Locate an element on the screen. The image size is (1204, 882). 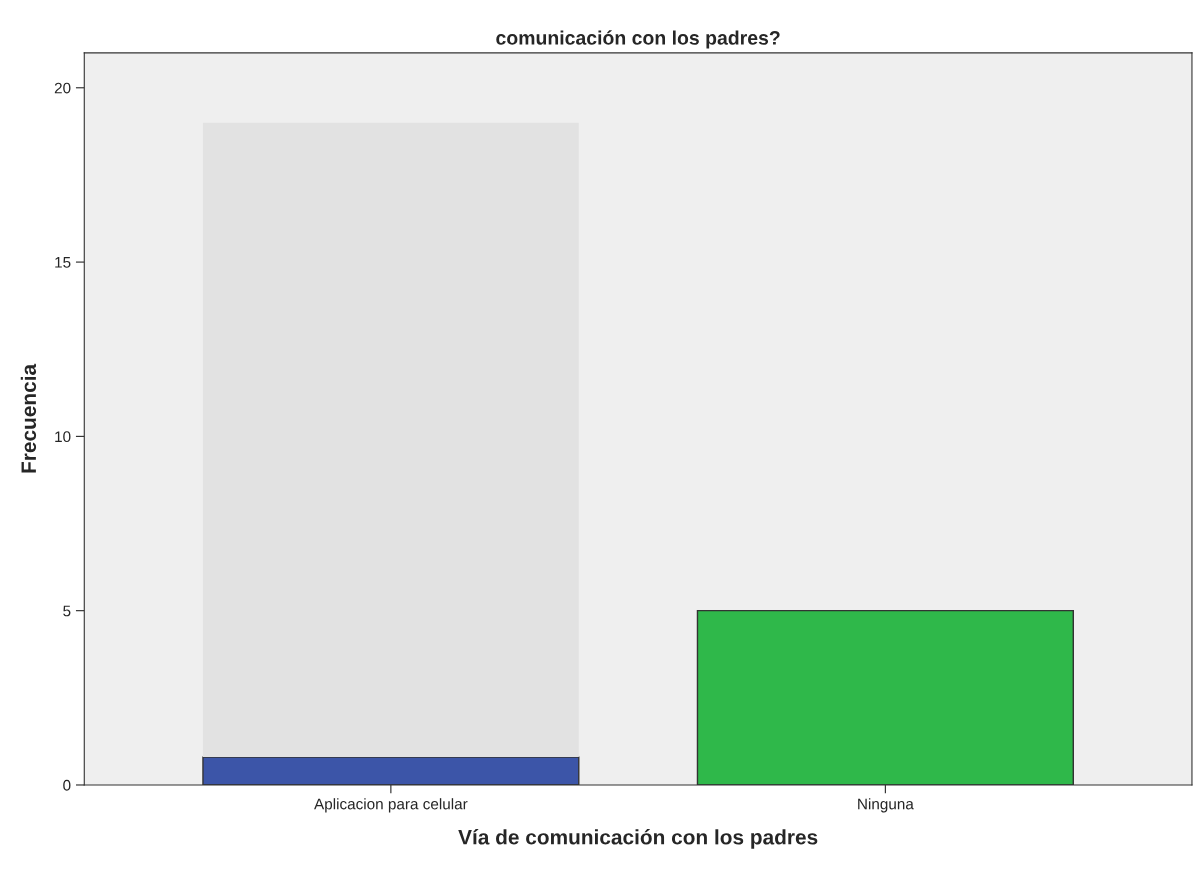
chart-title: comunicación con los padres? is located at coordinates (638, 39).